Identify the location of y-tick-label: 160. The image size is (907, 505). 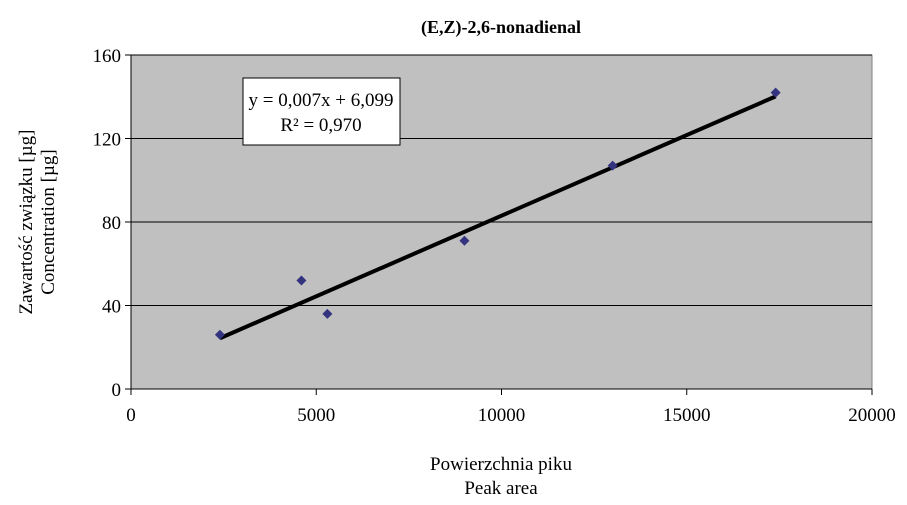
(107, 56).